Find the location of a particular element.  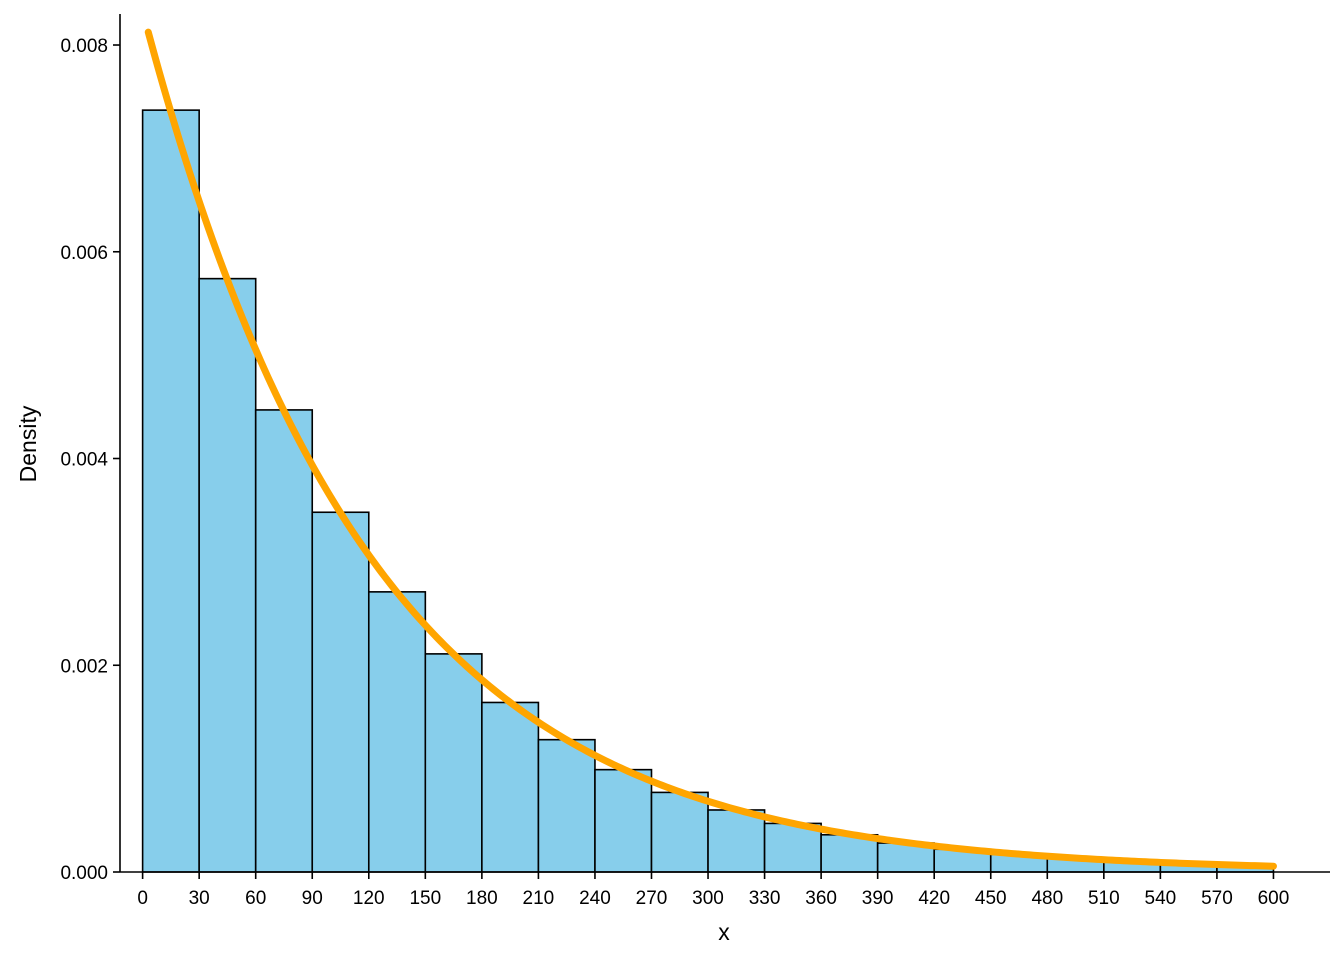

x-tick-label: 180 is located at coordinates (482, 898).